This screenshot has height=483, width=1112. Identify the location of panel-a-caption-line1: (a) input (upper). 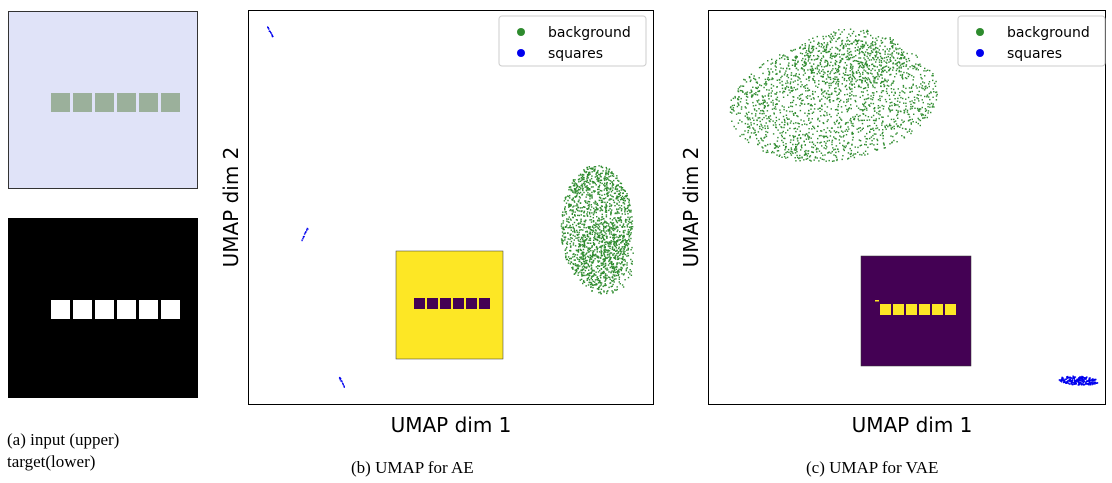
(63, 439).